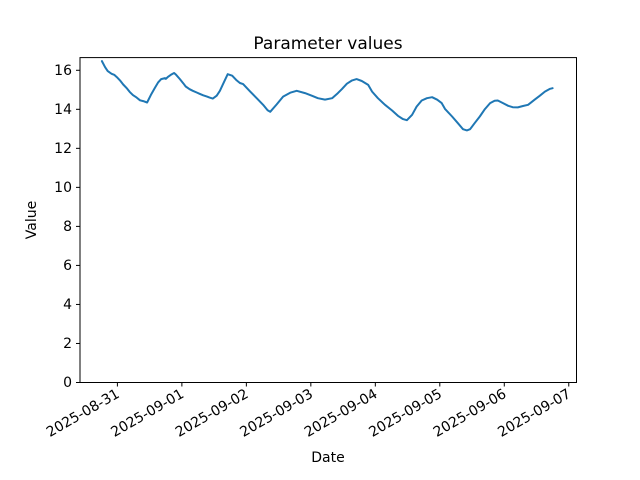 The width and height of the screenshot is (640, 480). I want to click on y-tick-label: 0, so click(67, 383).